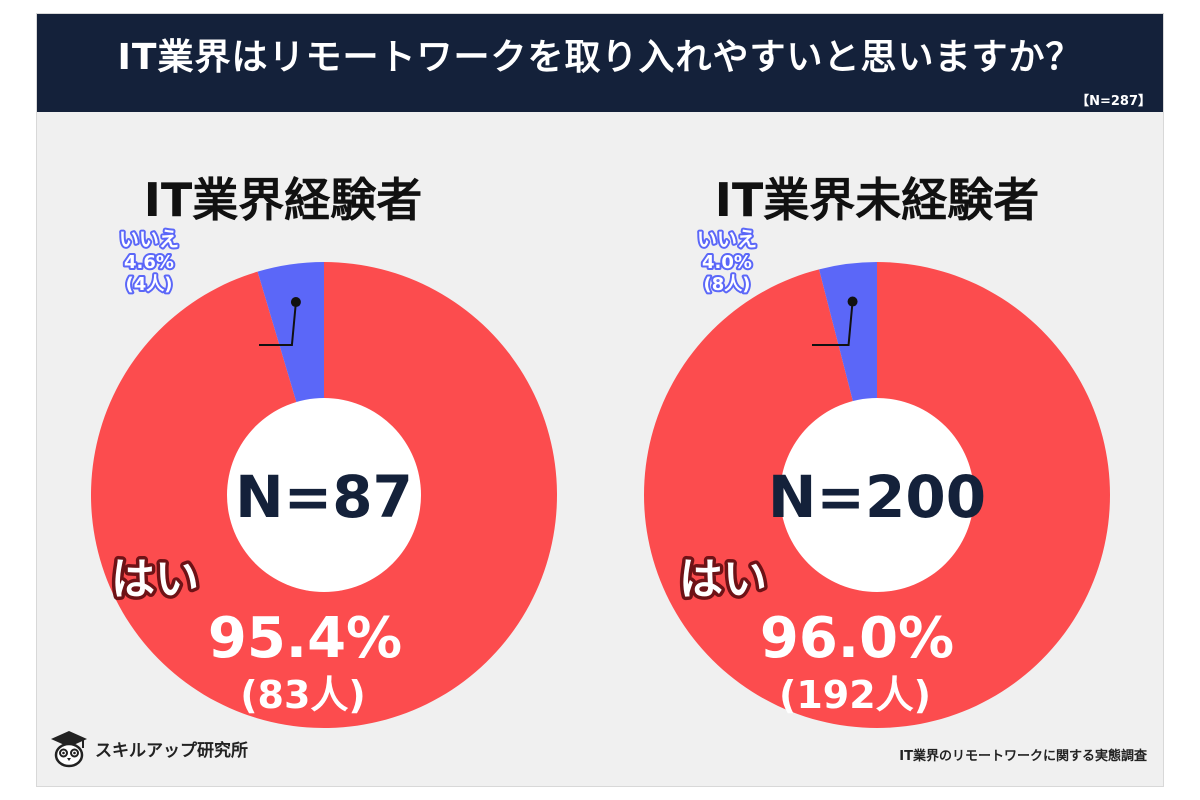 Image resolution: width=1200 pixels, height=800 pixels. Describe the element at coordinates (305, 638) in the screenshot. I see `percent-yes: 95.4%` at that location.